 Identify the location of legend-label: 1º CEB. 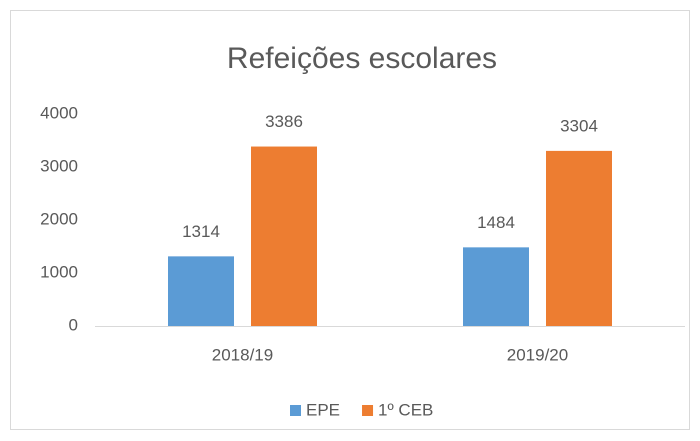
(405, 409).